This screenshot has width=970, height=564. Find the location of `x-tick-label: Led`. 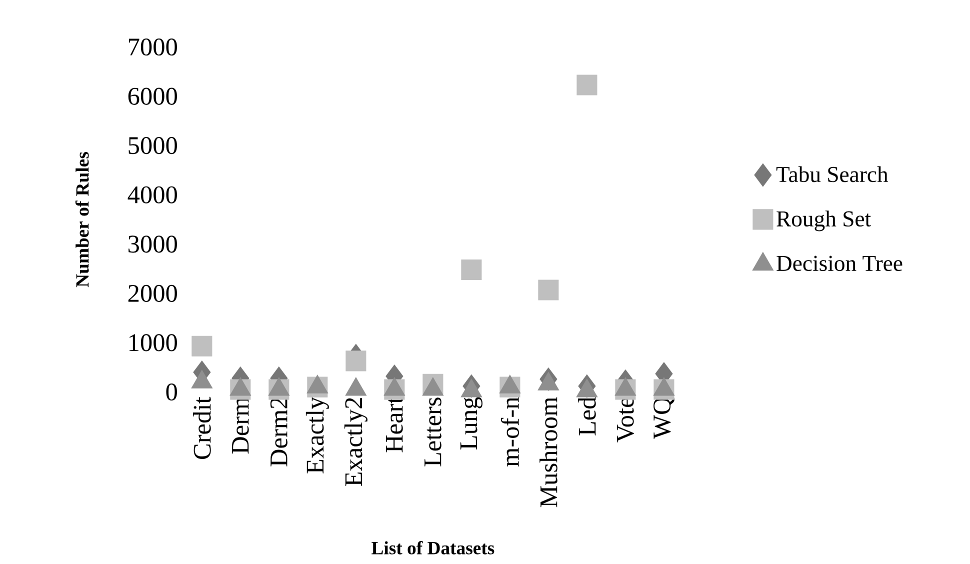

x-tick-label: Led is located at coordinates (587, 416).